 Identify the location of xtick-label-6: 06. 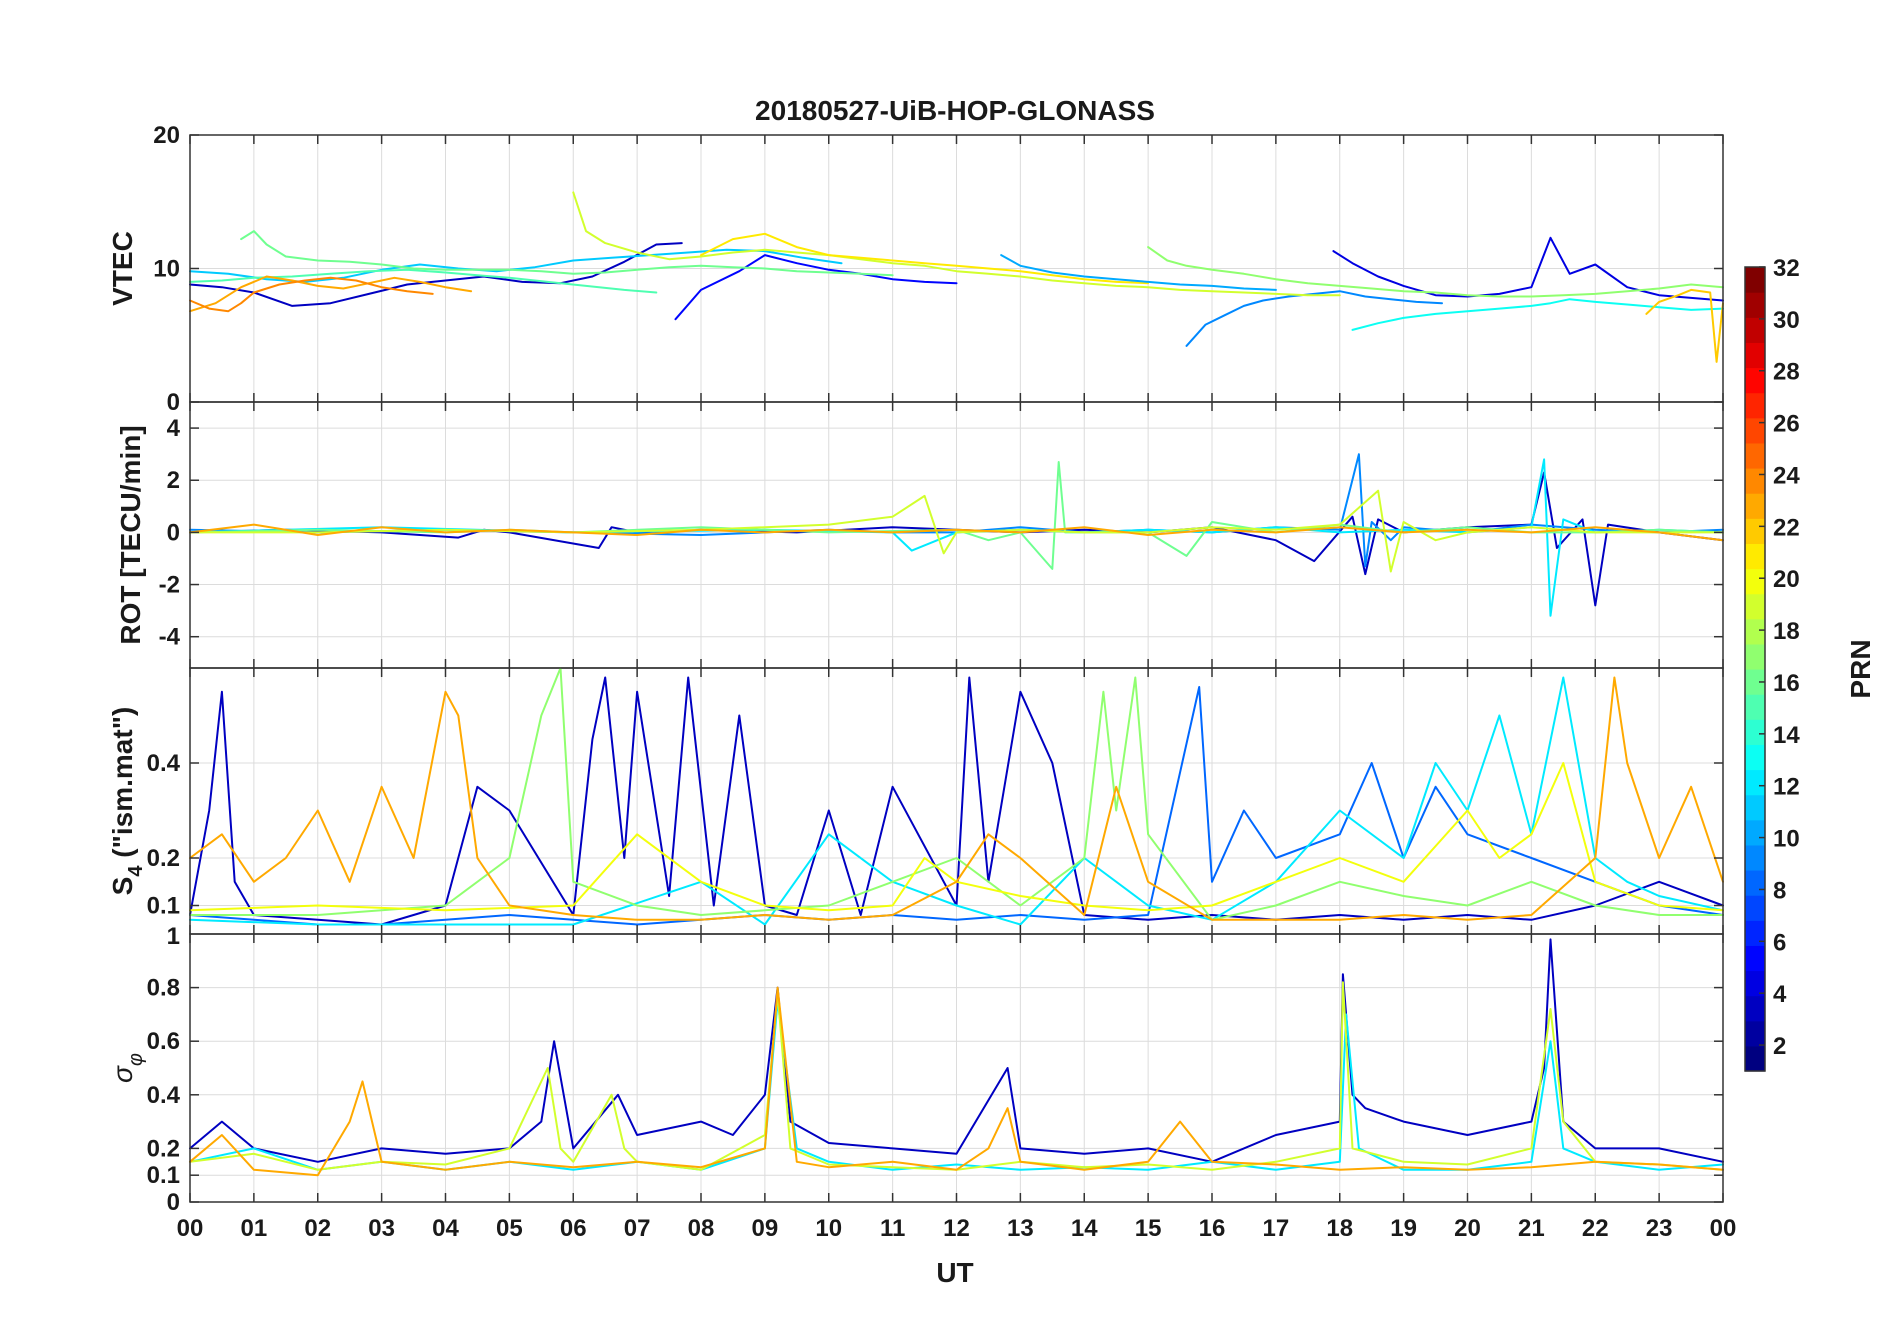
(573, 1228).